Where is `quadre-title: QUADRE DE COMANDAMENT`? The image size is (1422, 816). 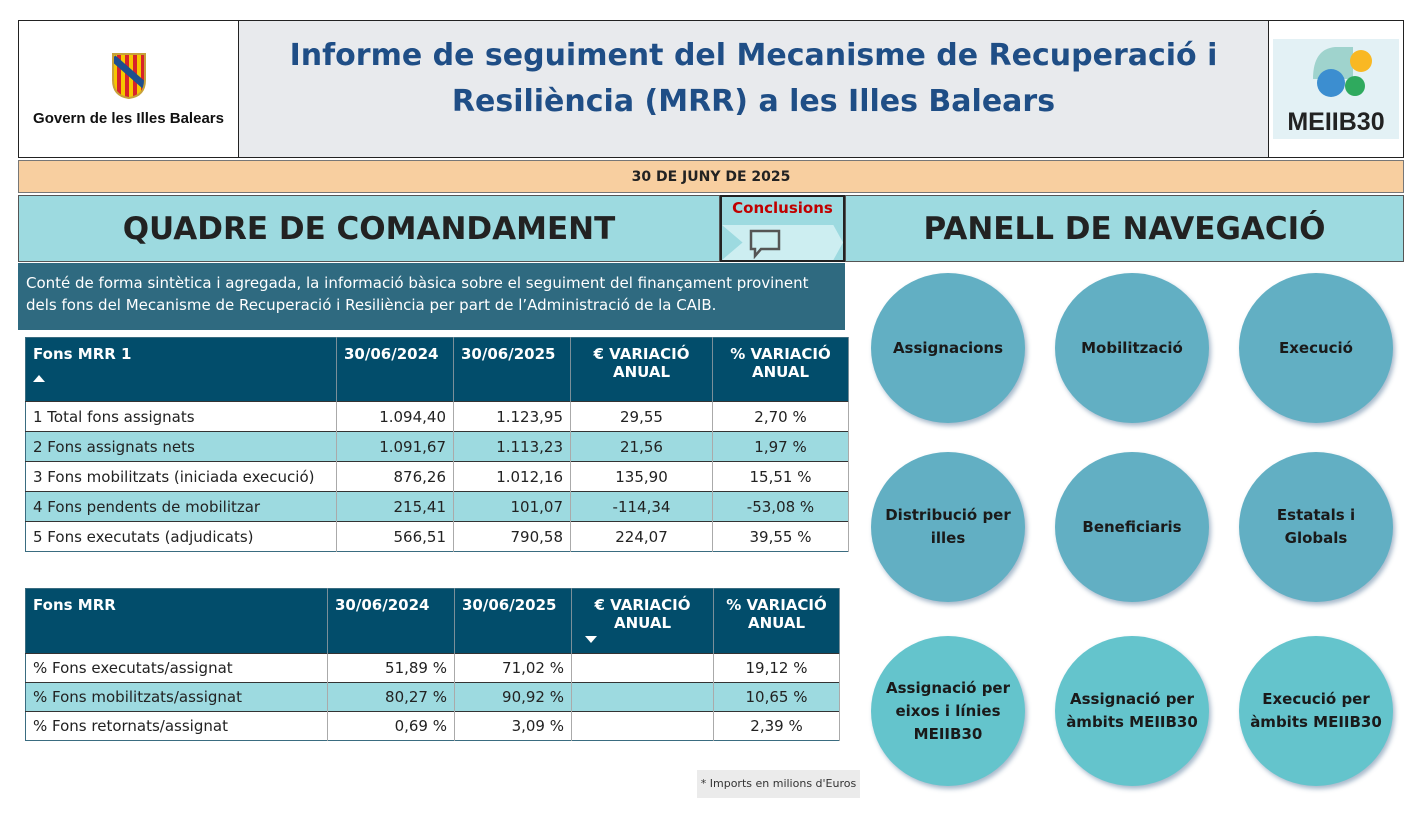
quadre-title: QUADRE DE COMANDAMENT is located at coordinates (369, 228).